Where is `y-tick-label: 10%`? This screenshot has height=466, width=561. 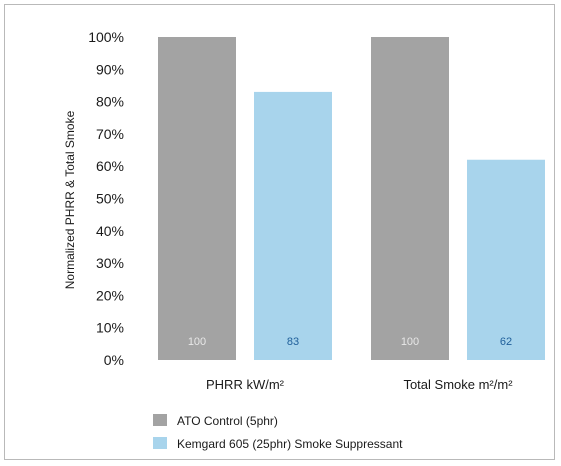 y-tick-label: 10% is located at coordinates (110, 328).